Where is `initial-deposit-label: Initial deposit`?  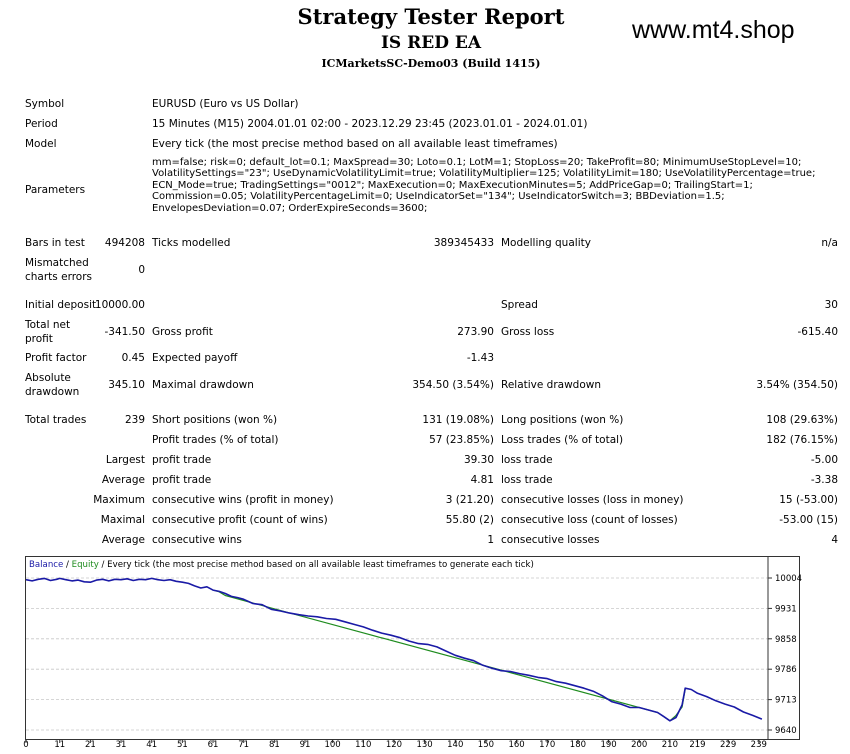
initial-deposit-label: Initial deposit is located at coordinates (61, 305).